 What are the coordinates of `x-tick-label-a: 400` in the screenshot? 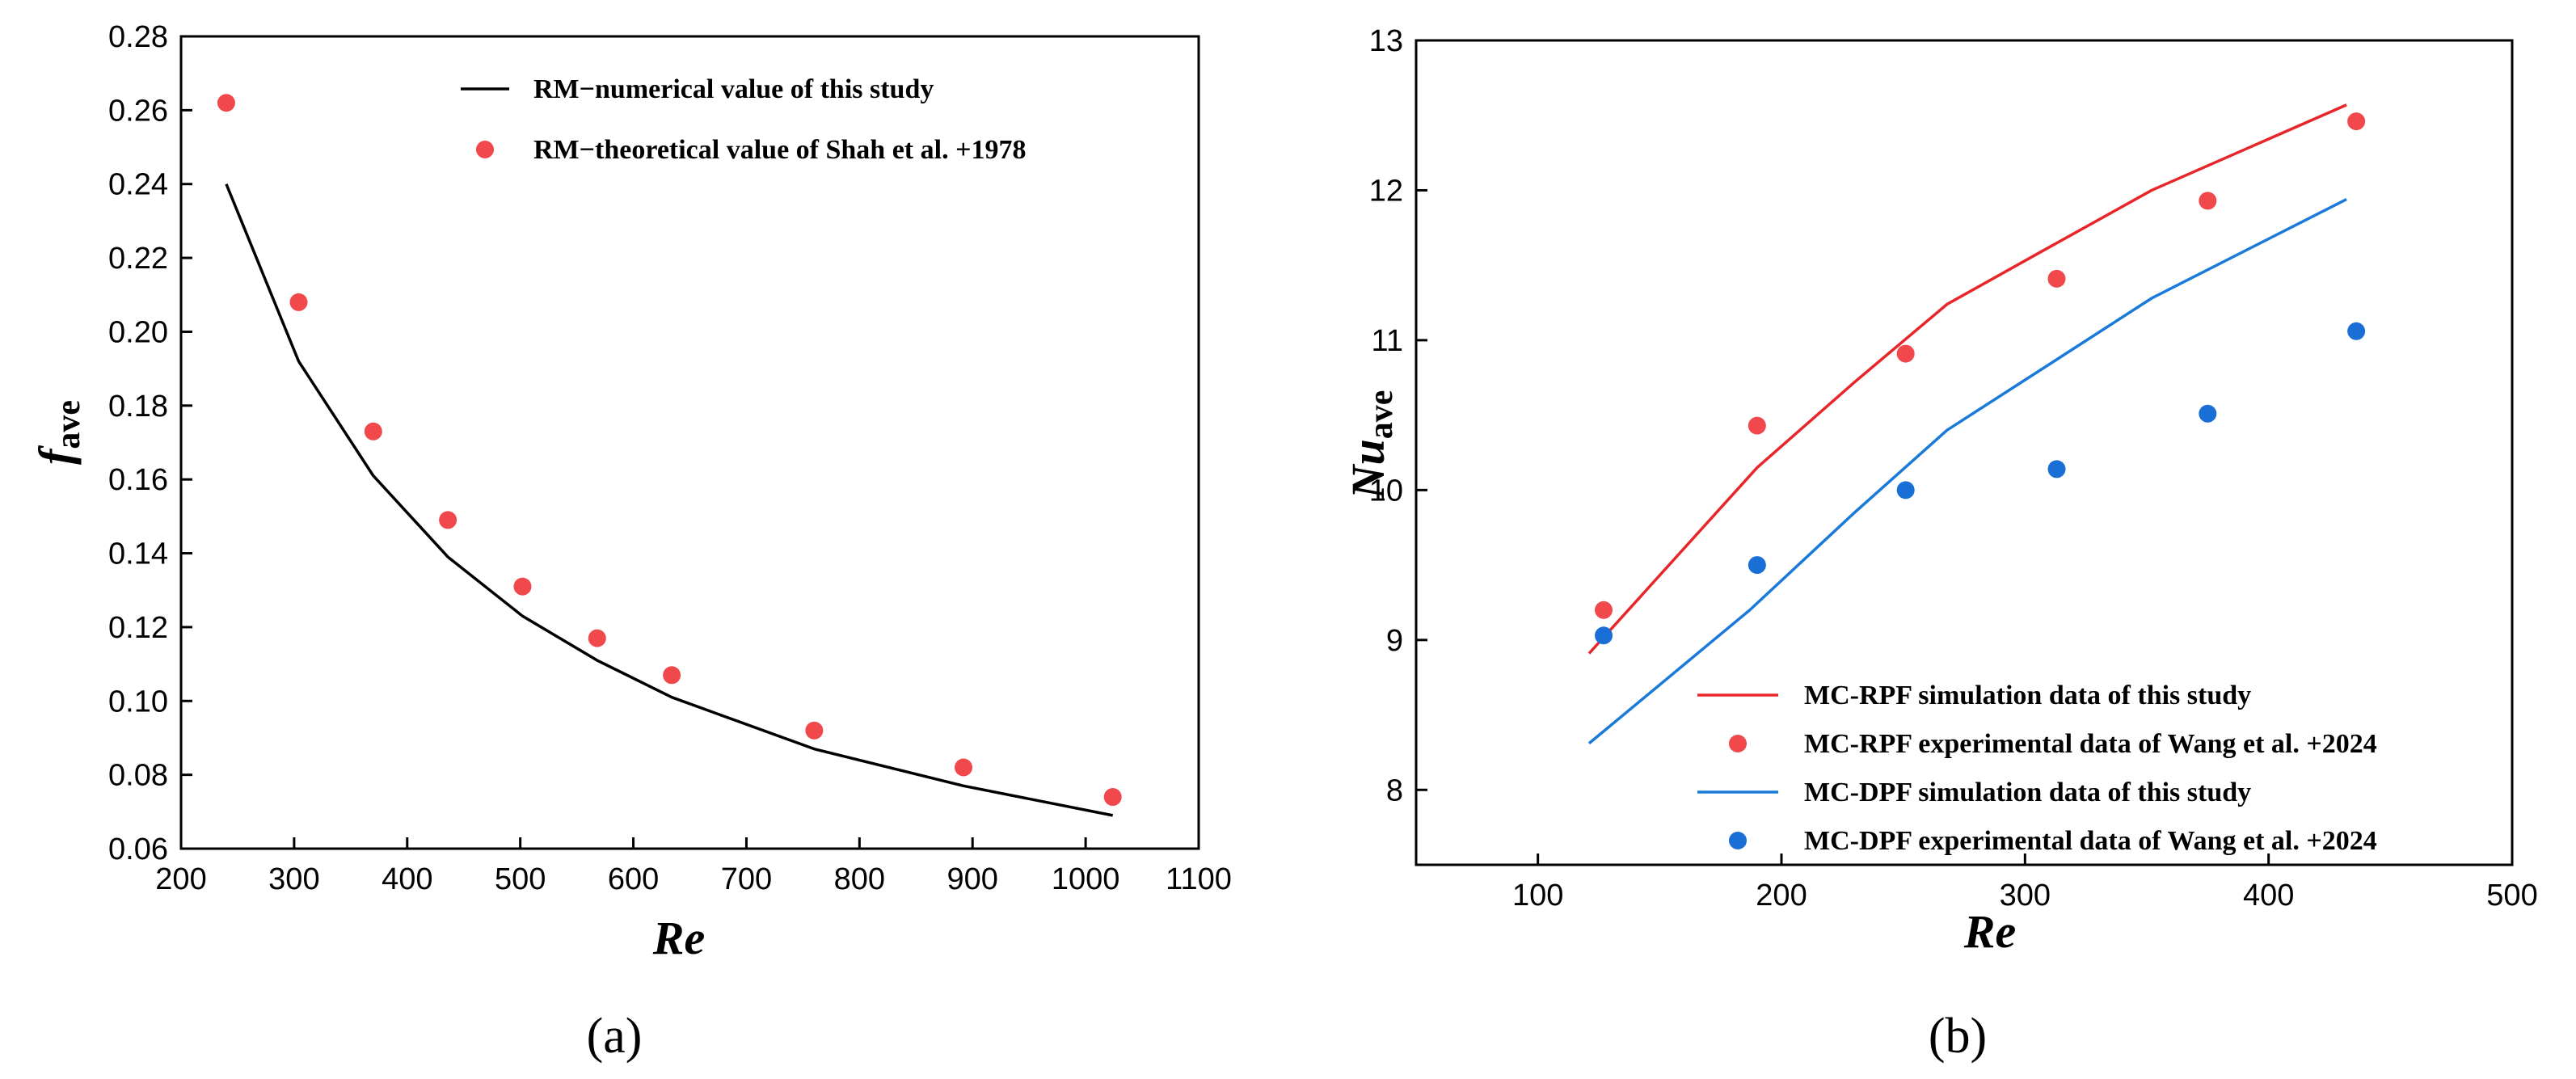 It's located at (407, 879).